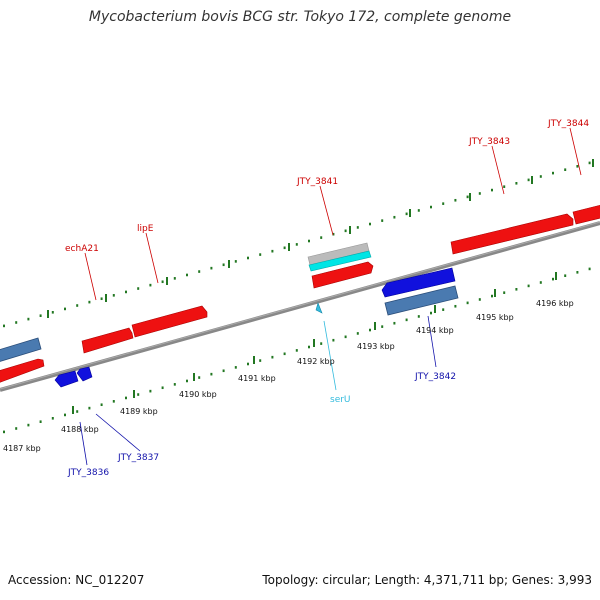  What do you see at coordinates (376, 346) in the screenshot?
I see `tick-label: 4193 kbp` at bounding box center [376, 346].